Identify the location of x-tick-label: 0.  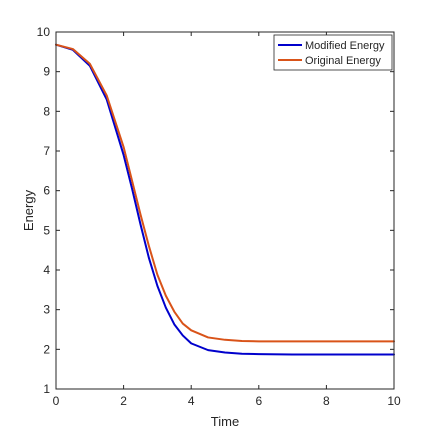
(56, 401).